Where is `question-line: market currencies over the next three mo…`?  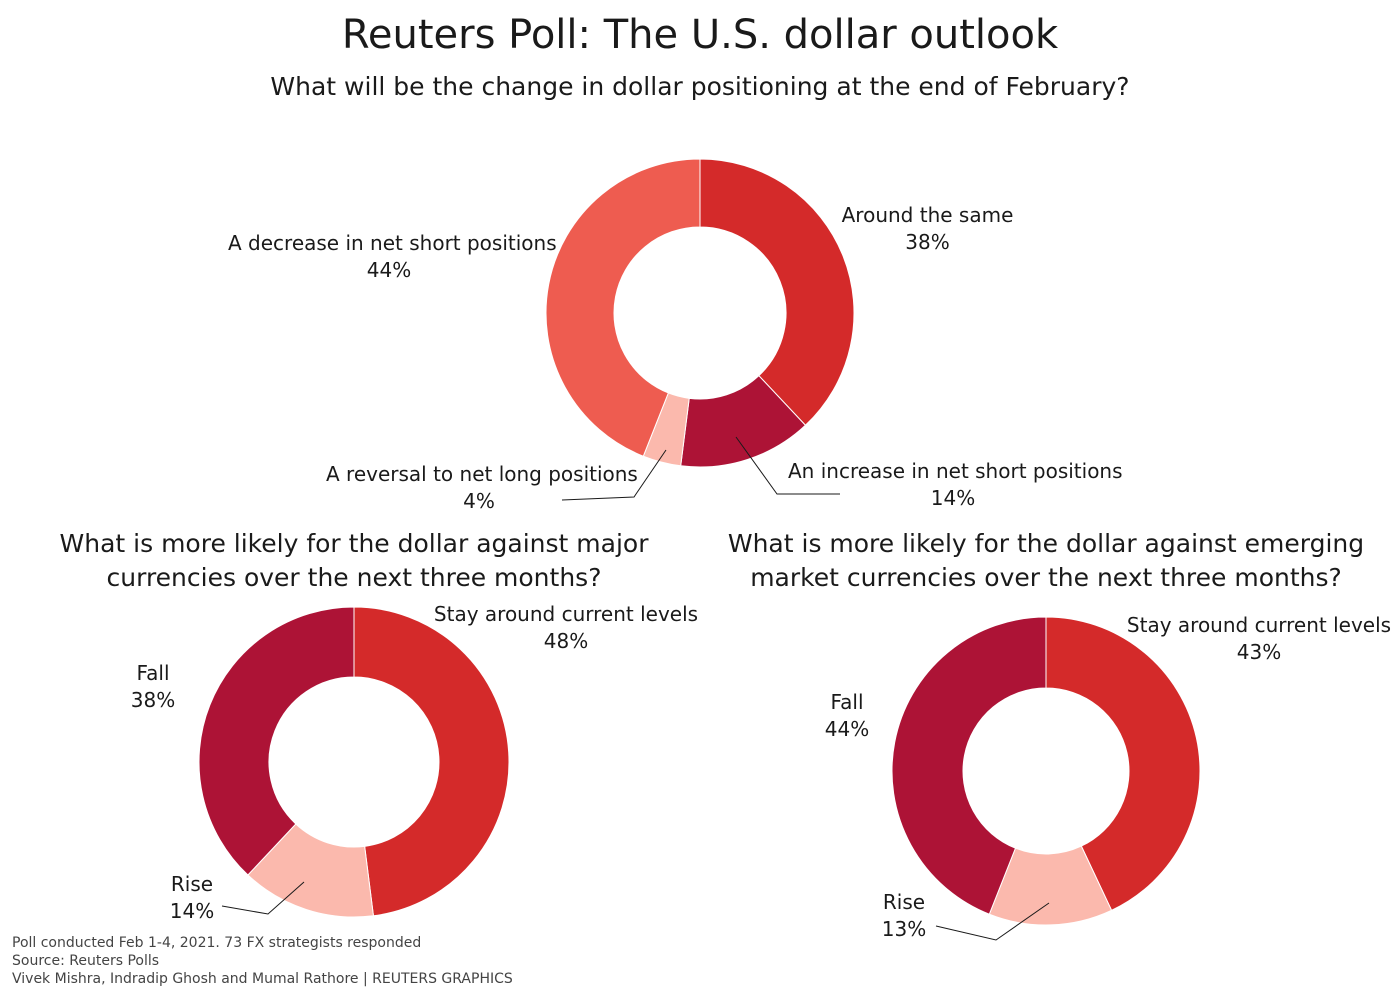
question-line: market currencies over the next three mo… is located at coordinates (1046, 577).